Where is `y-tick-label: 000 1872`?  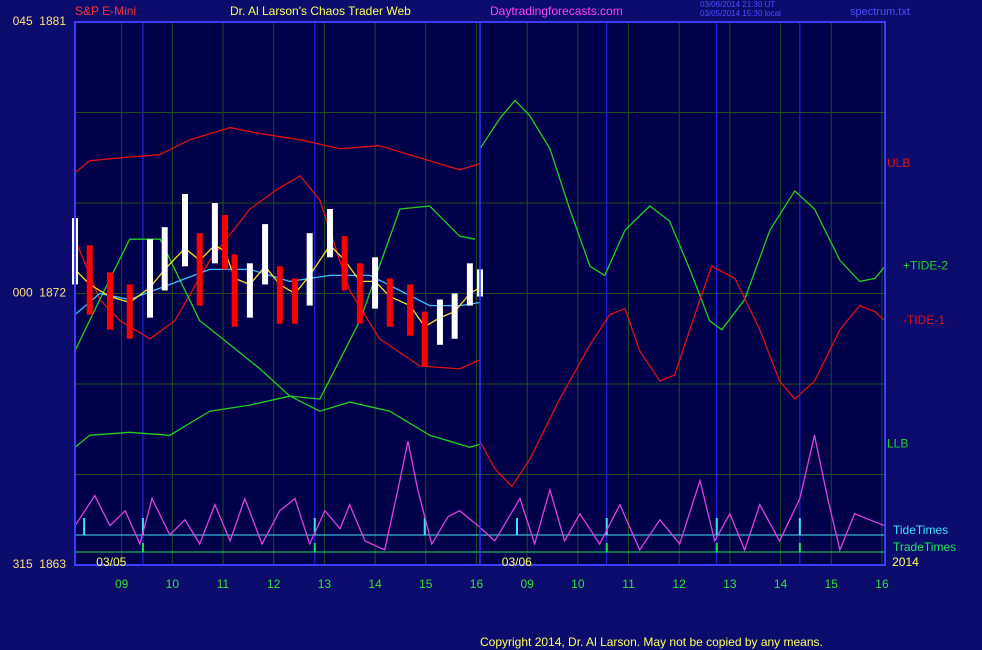 y-tick-label: 000 1872 is located at coordinates (40, 293).